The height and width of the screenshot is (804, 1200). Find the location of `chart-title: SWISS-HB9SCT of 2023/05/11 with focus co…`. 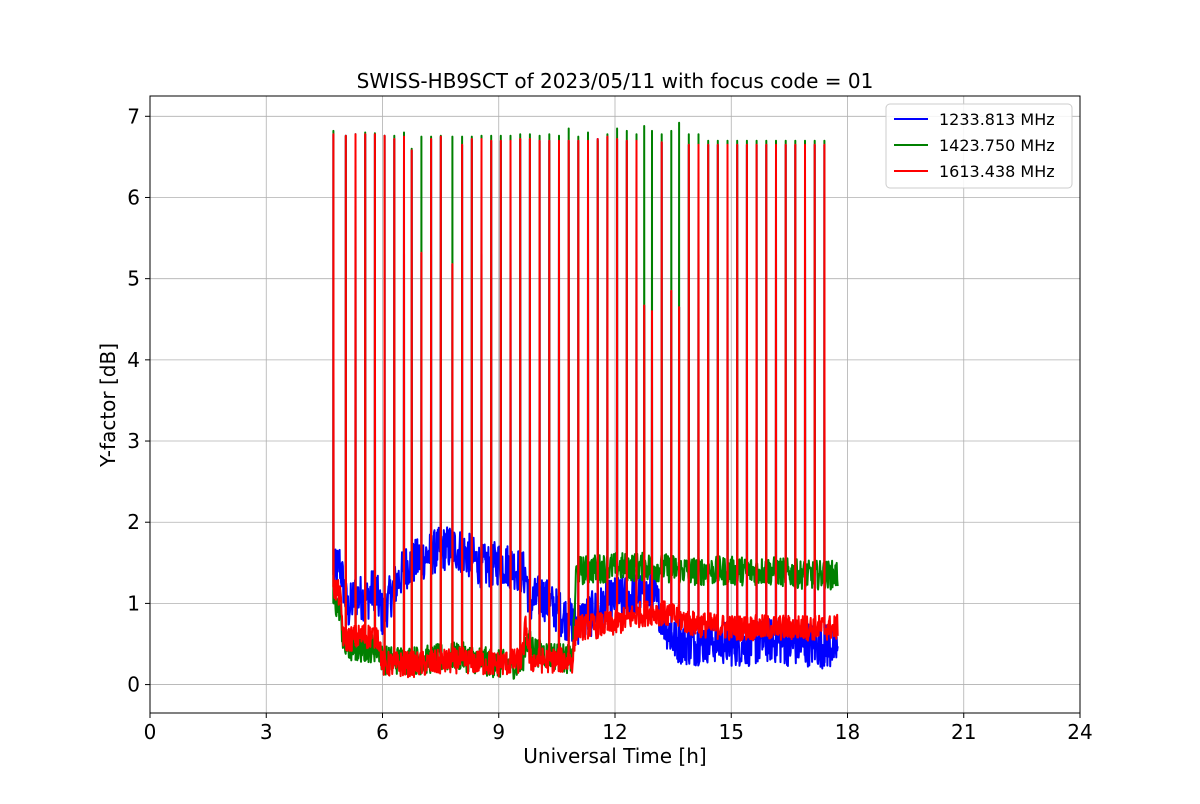

chart-title: SWISS-HB9SCT of 2023/05/11 with focus co… is located at coordinates (615, 81).